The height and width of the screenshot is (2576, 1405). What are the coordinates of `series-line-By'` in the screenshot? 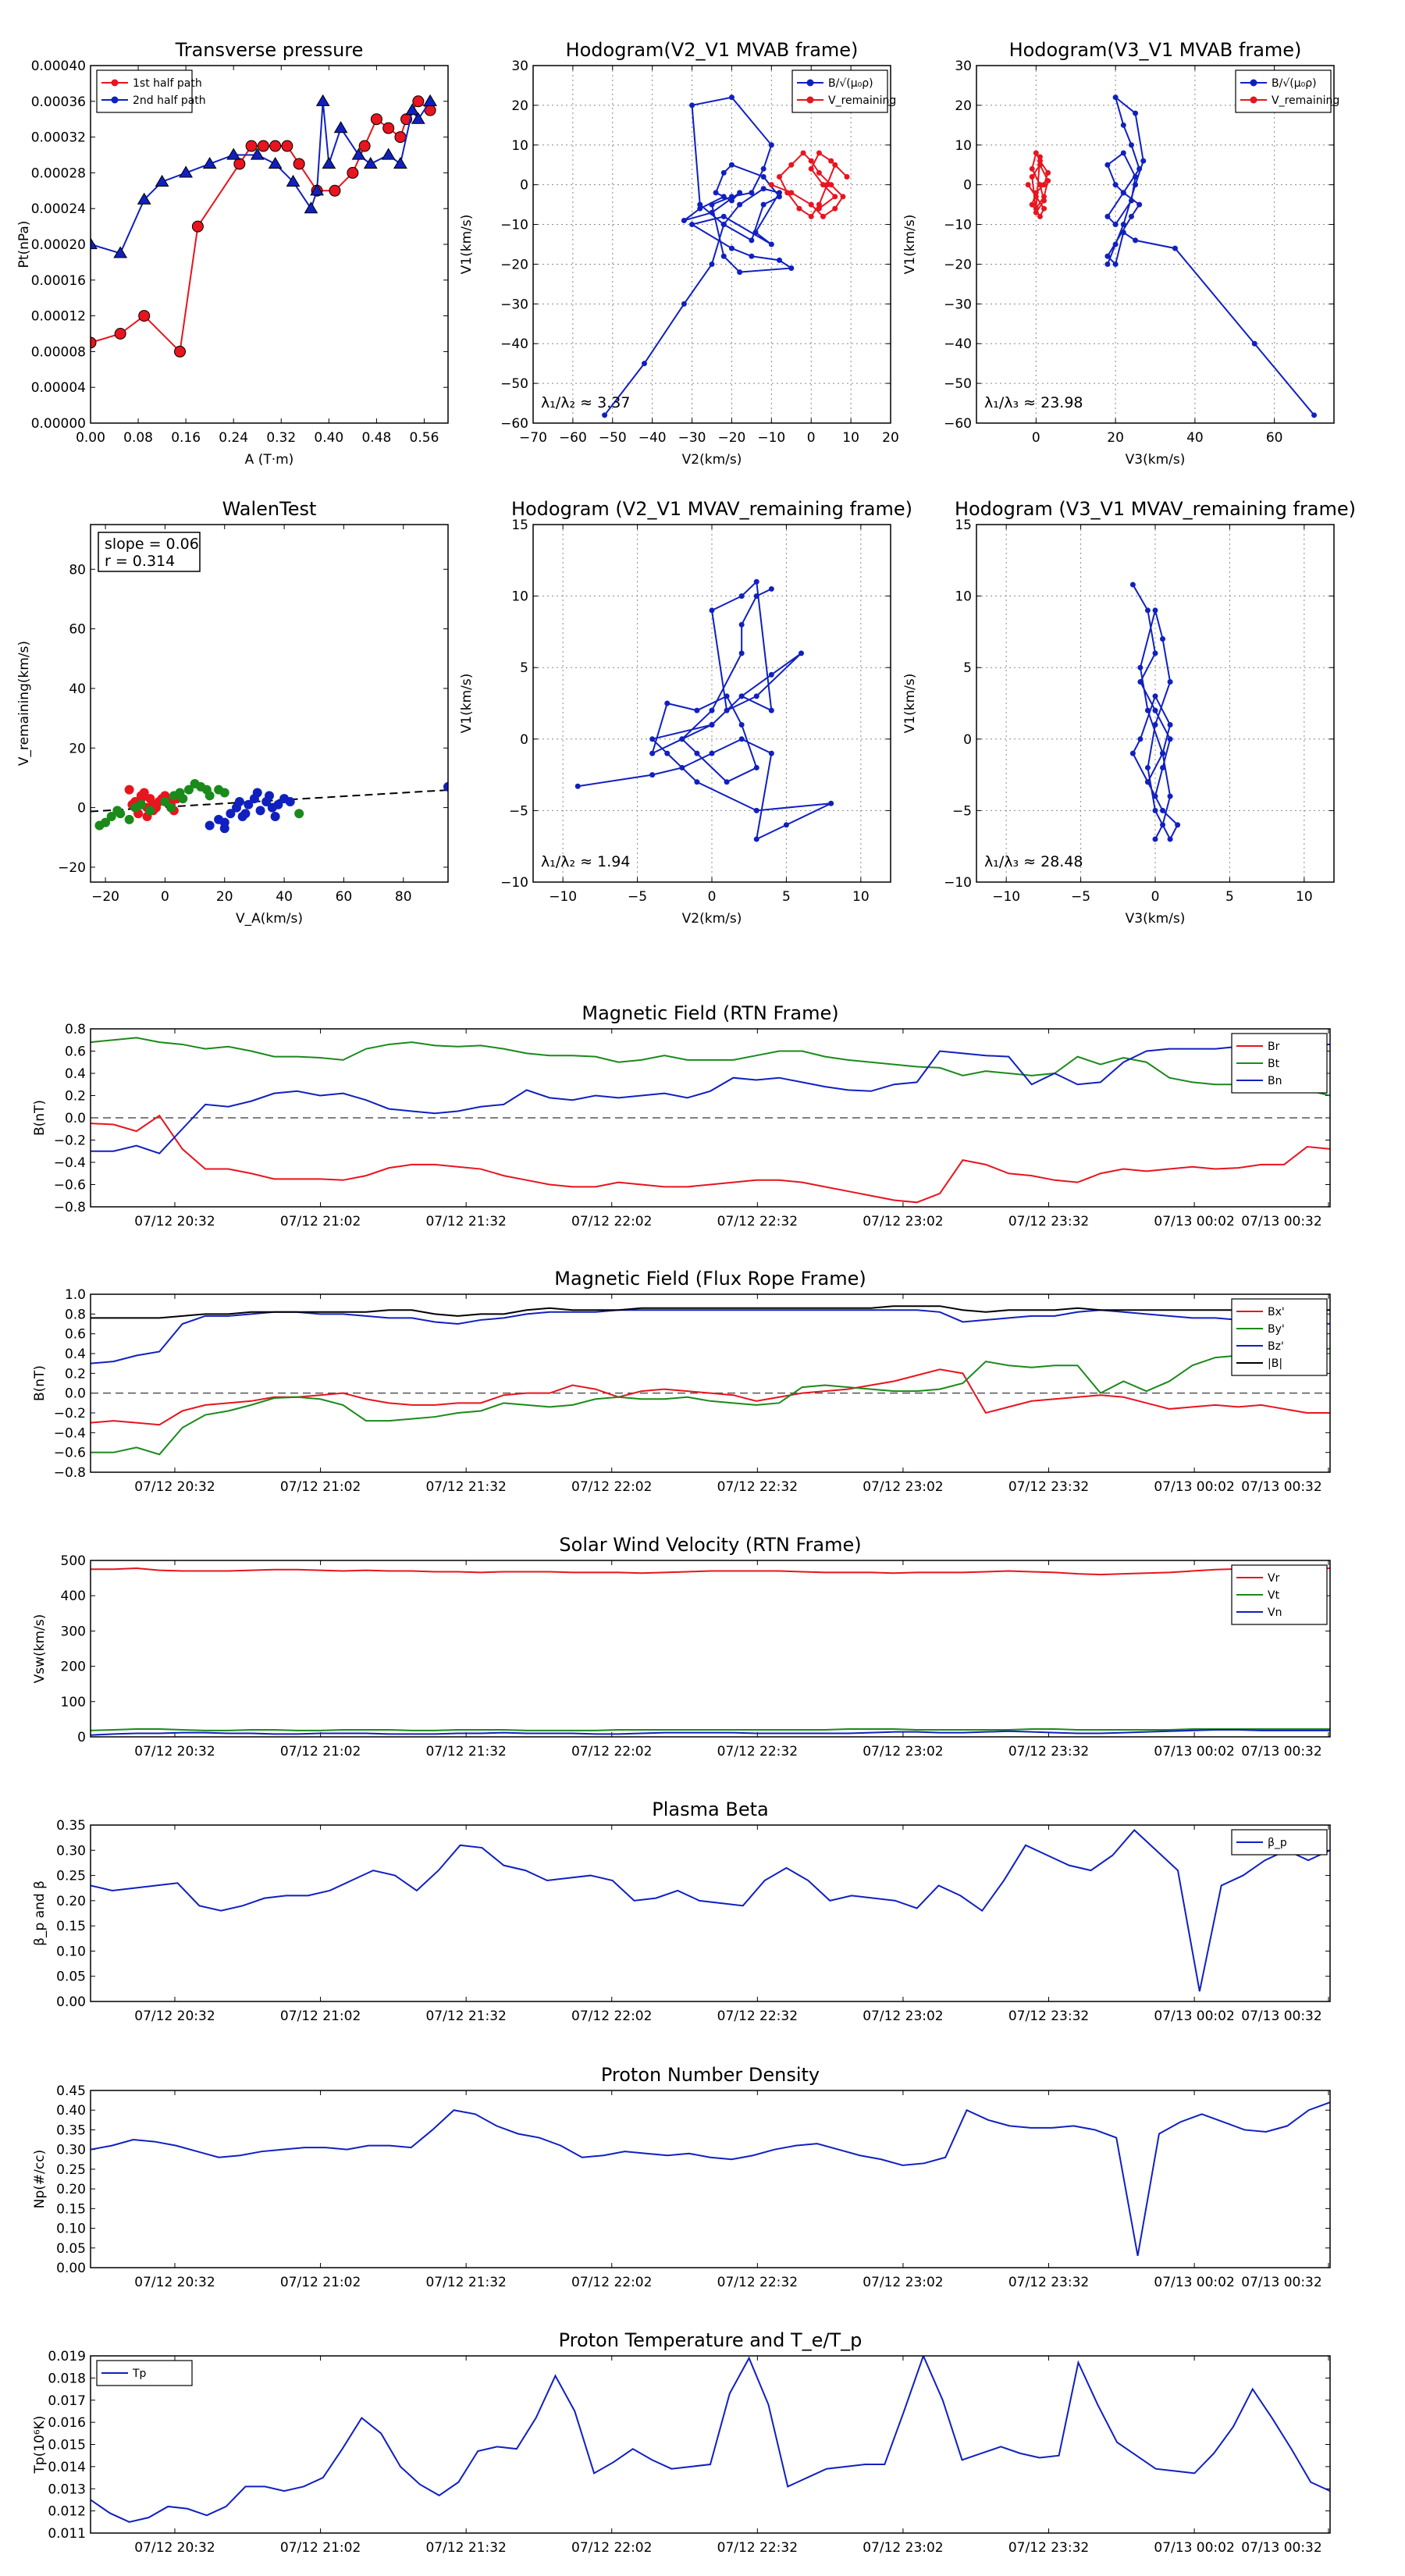 It's located at (711, 1401).